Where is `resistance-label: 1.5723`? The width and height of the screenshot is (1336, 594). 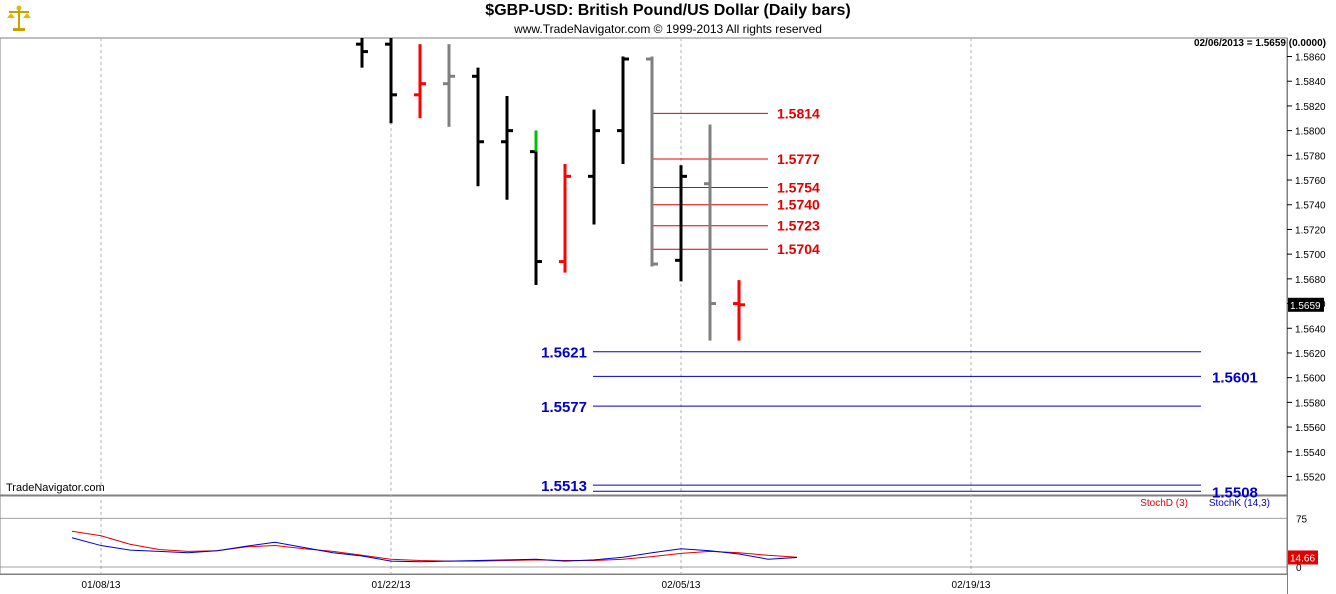
resistance-label: 1.5723 is located at coordinates (798, 226).